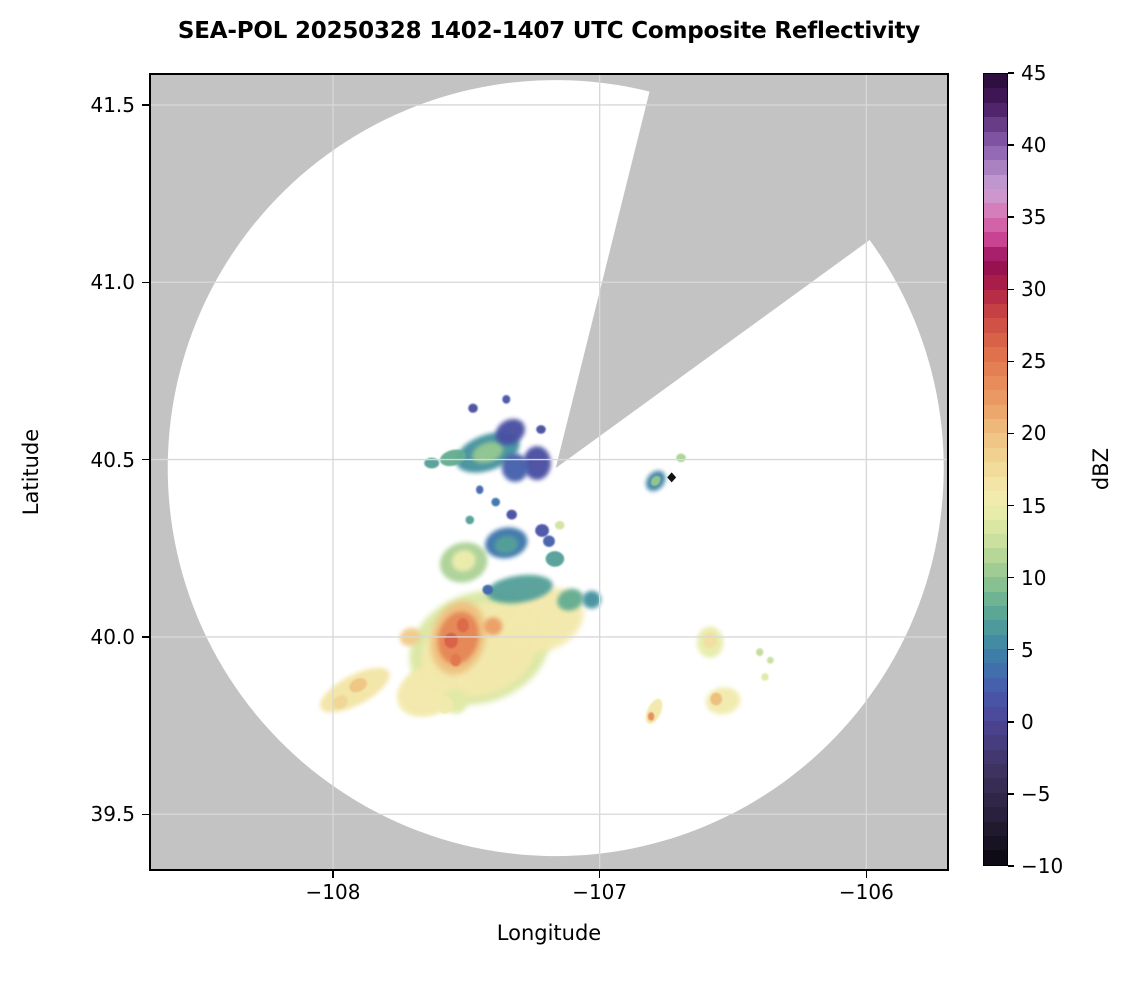 The height and width of the screenshot is (990, 1146). What do you see at coordinates (1042, 866) in the screenshot?
I see `colorbar-tick-label: −10` at bounding box center [1042, 866].